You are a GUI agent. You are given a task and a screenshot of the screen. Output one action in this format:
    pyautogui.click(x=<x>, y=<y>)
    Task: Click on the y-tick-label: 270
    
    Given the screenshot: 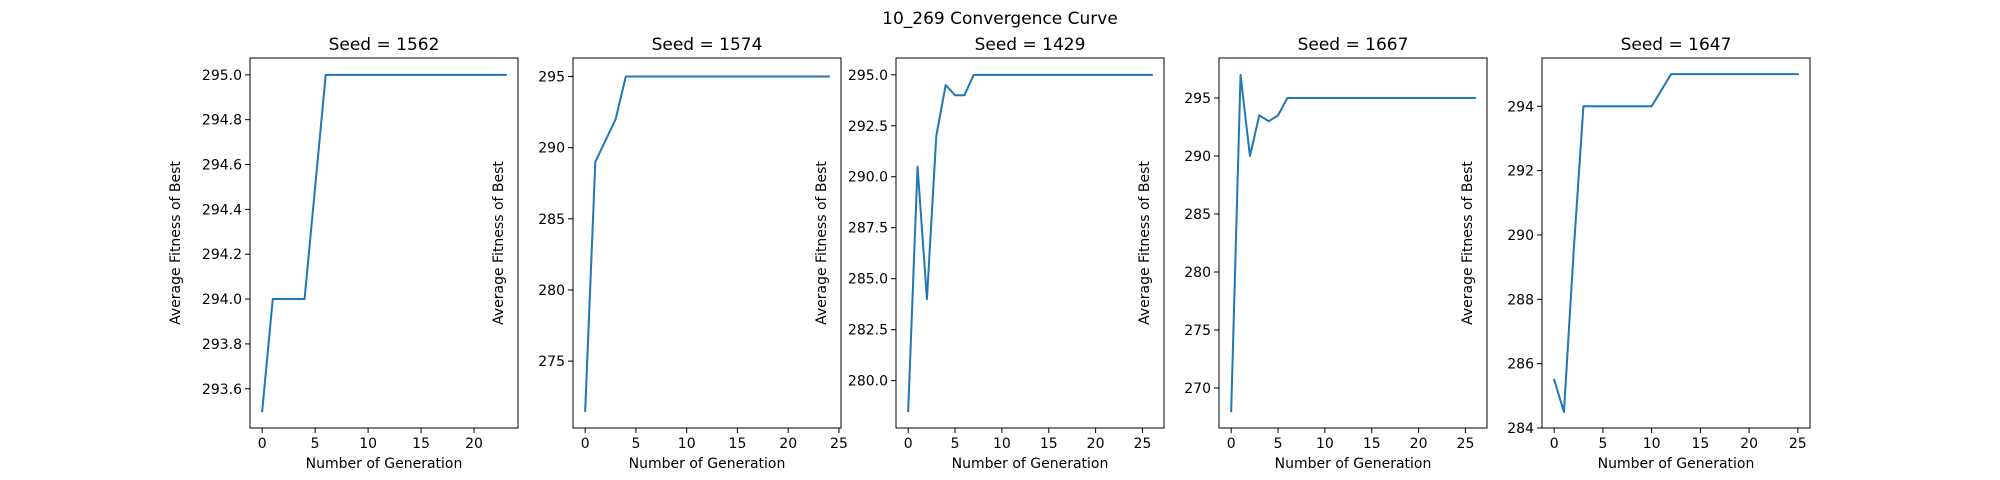 What is the action you would take?
    pyautogui.click(x=1197, y=389)
    